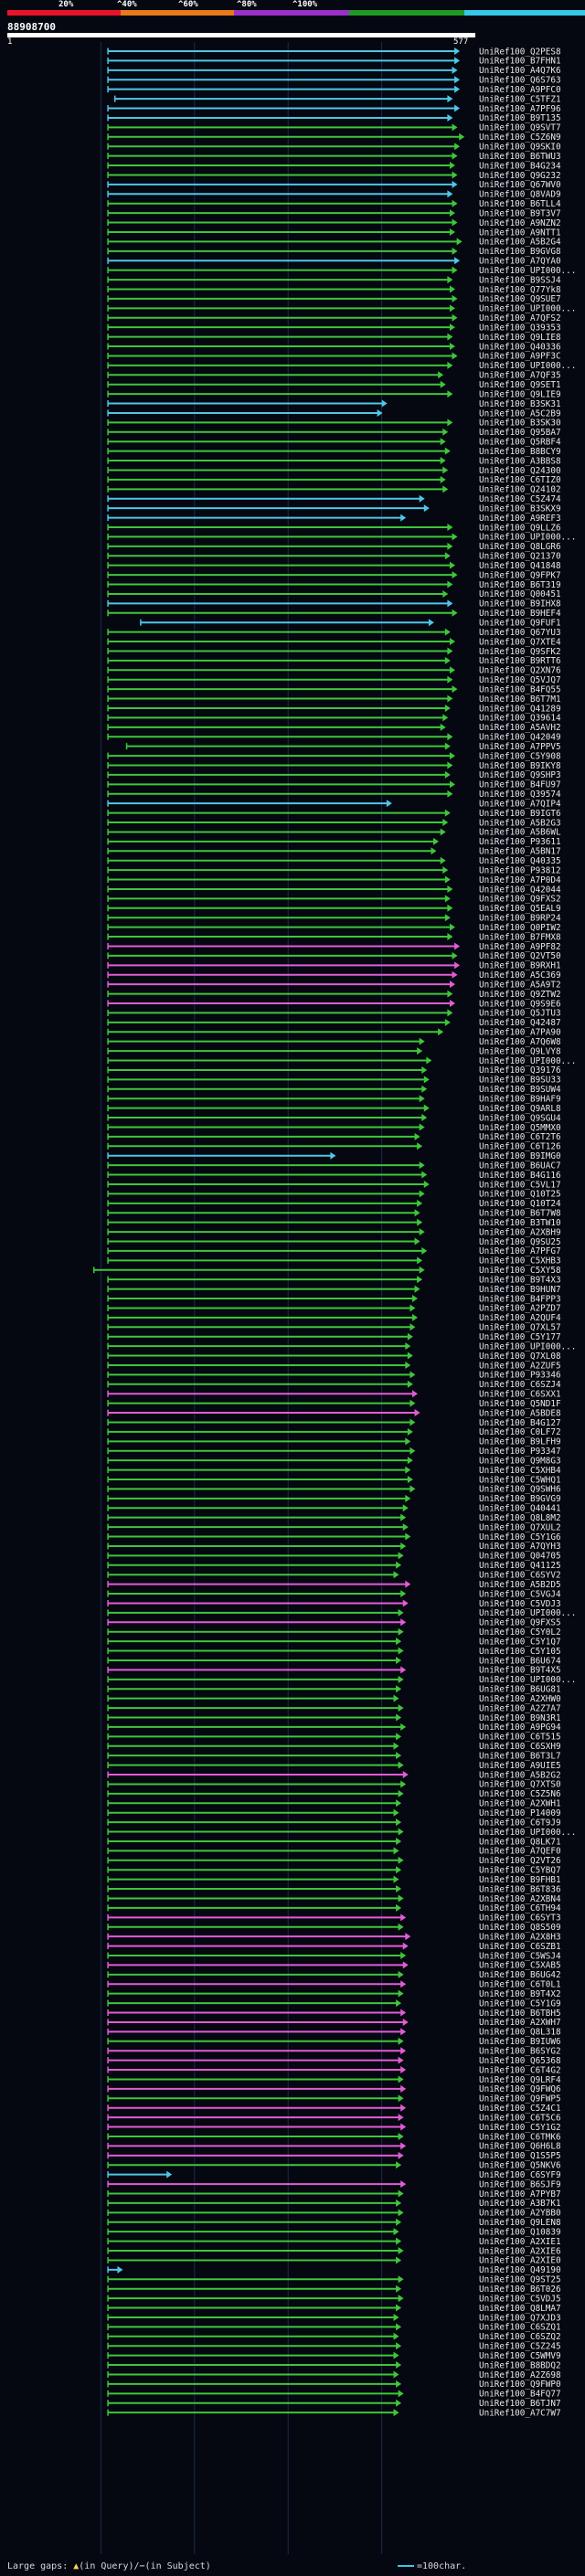 This screenshot has height=2576, width=585. What do you see at coordinates (334, 1328) in the screenshot?
I see `hit-row: UniRef100_Q7XL57` at bounding box center [334, 1328].